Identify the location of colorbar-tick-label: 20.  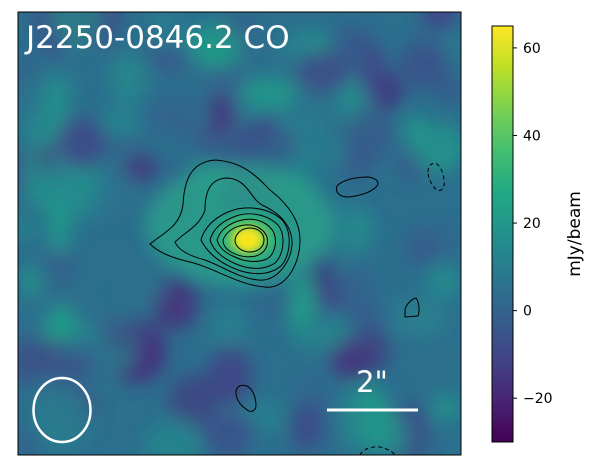
(532, 224).